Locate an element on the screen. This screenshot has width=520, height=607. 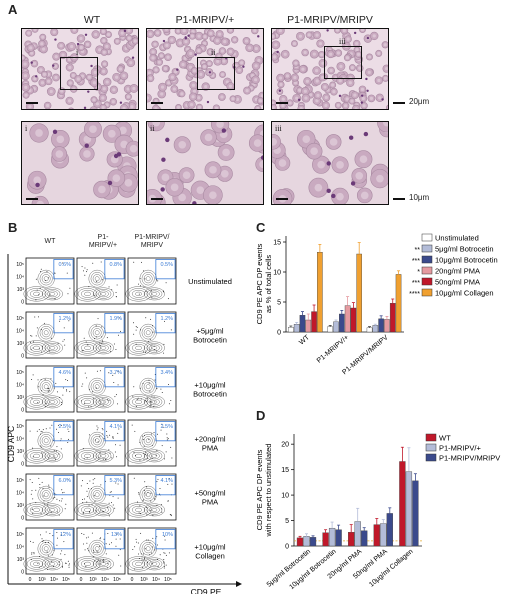
condition-label: +20ng/ml is located at coordinates (209, 439).